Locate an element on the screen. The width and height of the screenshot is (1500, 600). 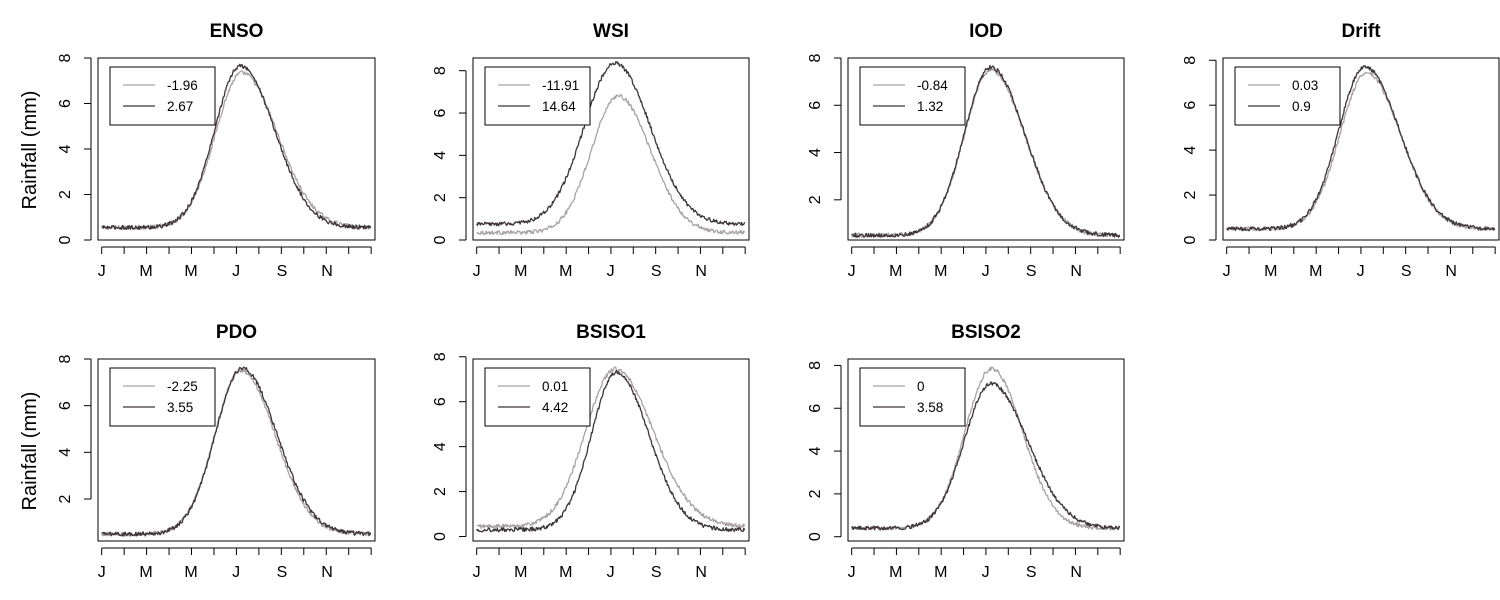
legend-label: 0.03 is located at coordinates (1305, 85).